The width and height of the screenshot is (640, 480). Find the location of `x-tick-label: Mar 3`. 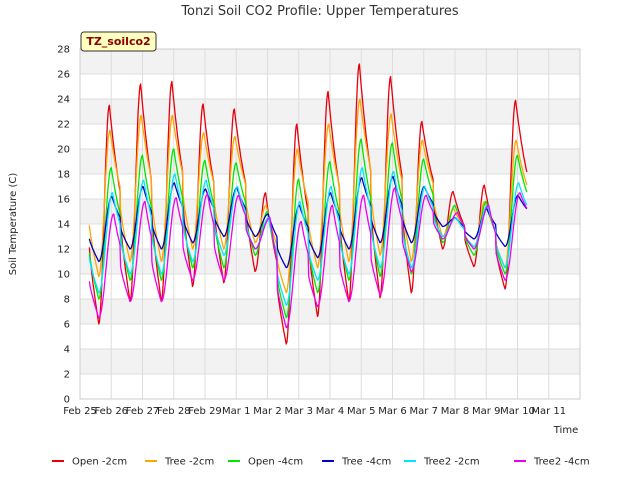

x-tick-label: Mar 3 is located at coordinates (299, 411).